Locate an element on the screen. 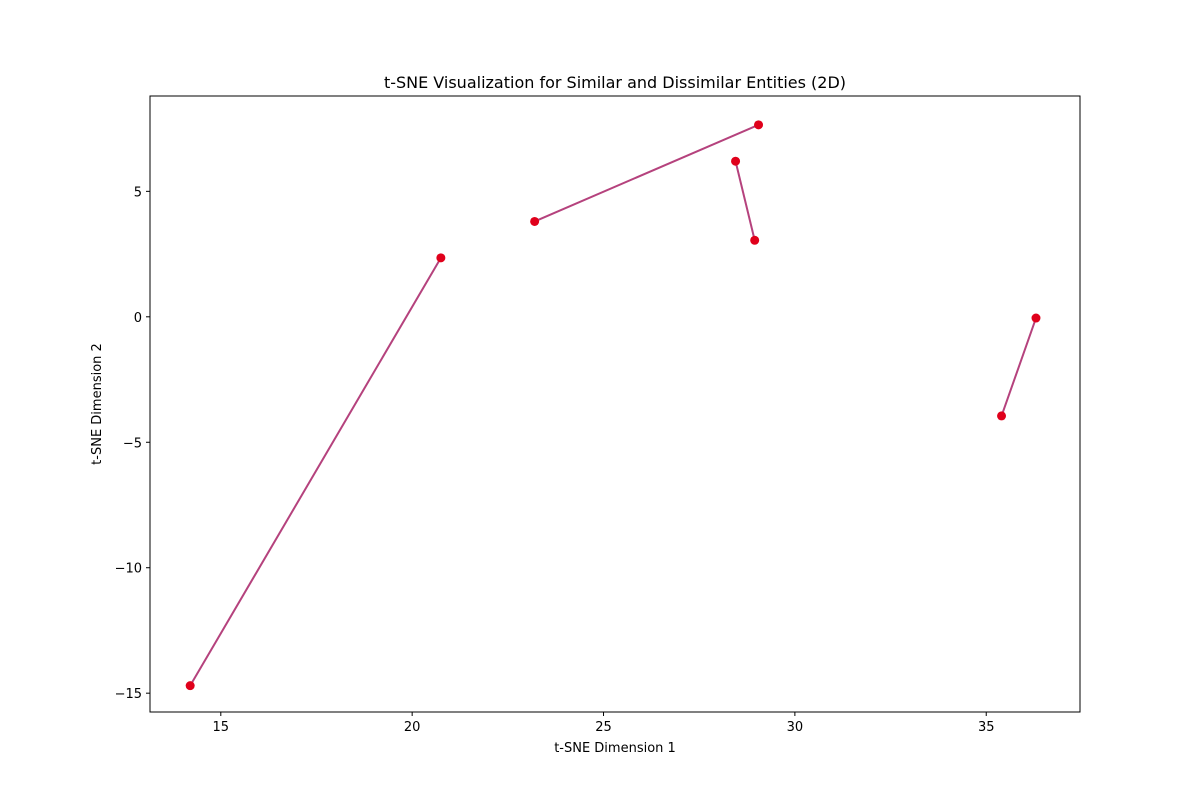 This screenshot has width=1200, height=800. y-tick-label: 5 is located at coordinates (138, 192).